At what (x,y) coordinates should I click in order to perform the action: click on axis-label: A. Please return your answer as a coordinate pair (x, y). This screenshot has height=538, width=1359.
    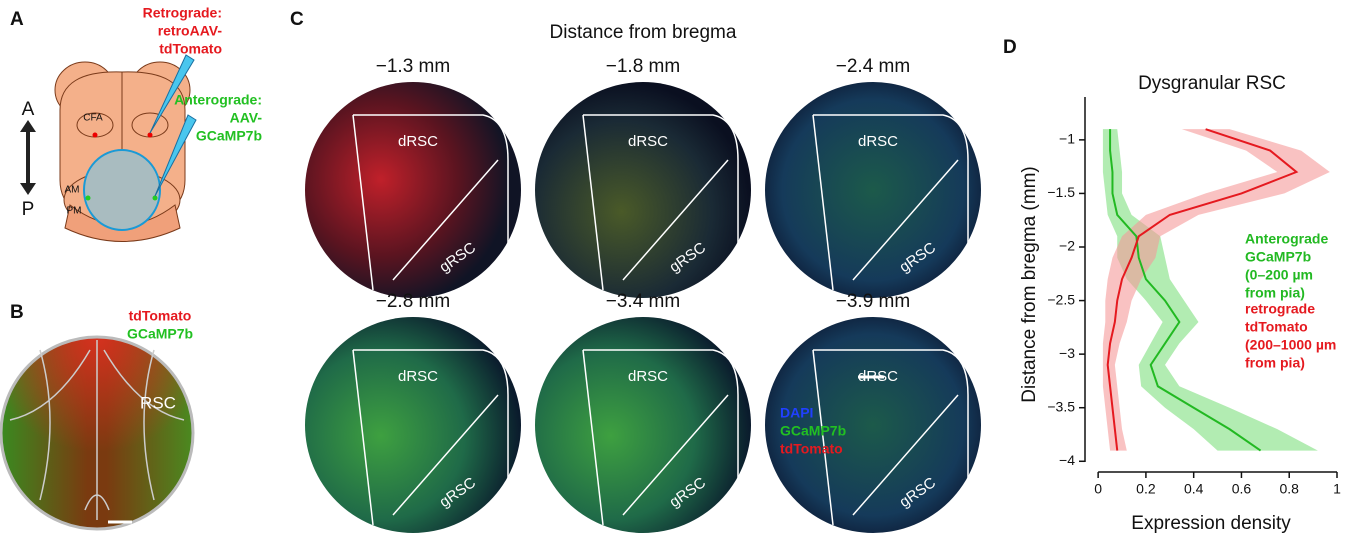
    Looking at the image, I should click on (28, 109).